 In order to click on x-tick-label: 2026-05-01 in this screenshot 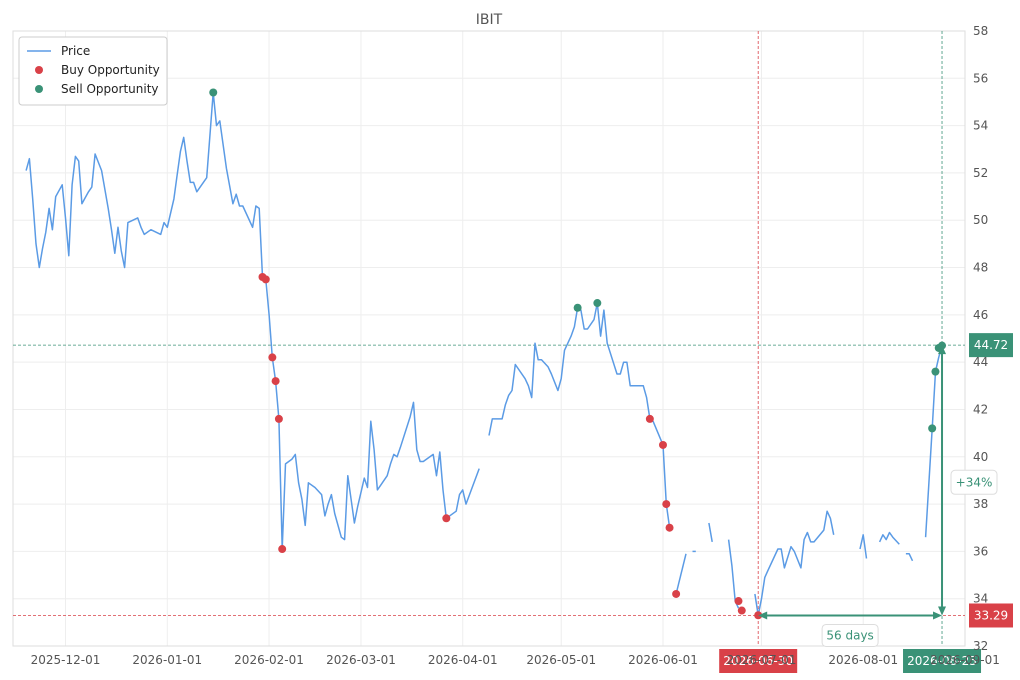, I will do `click(561, 660)`.